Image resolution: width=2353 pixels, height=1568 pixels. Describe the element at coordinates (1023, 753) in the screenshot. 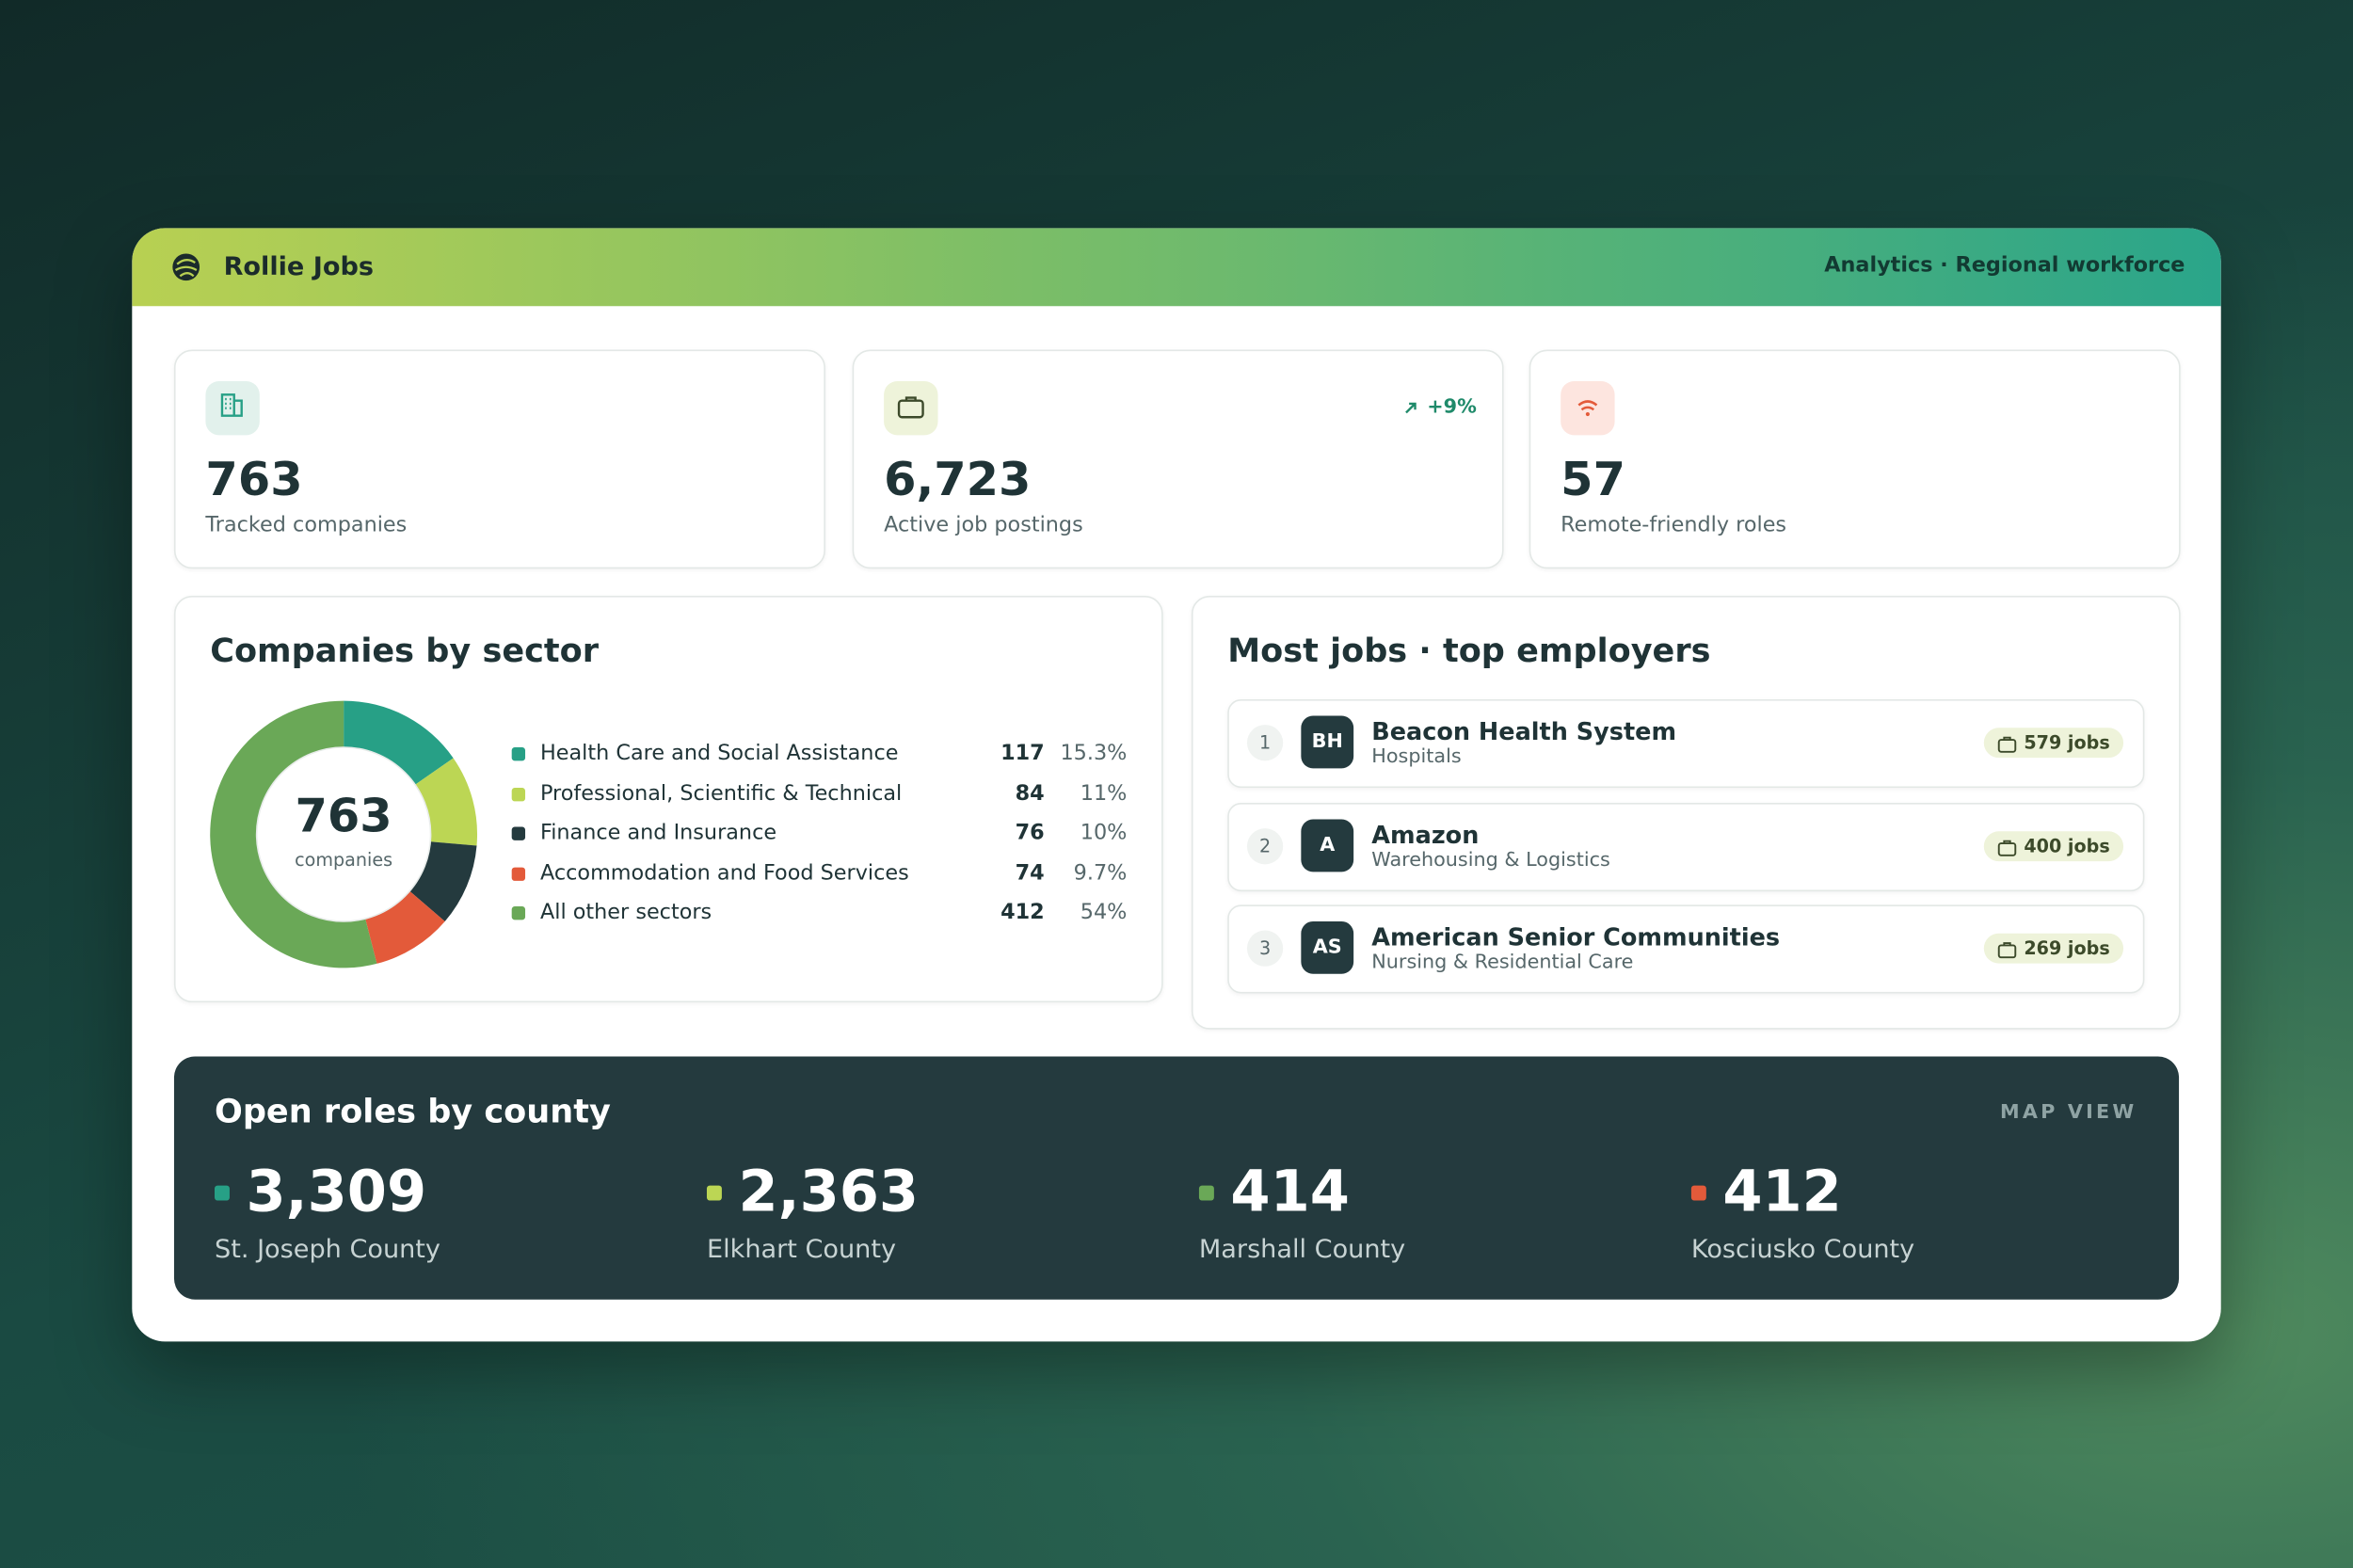

I see `legend-count: 117` at that location.